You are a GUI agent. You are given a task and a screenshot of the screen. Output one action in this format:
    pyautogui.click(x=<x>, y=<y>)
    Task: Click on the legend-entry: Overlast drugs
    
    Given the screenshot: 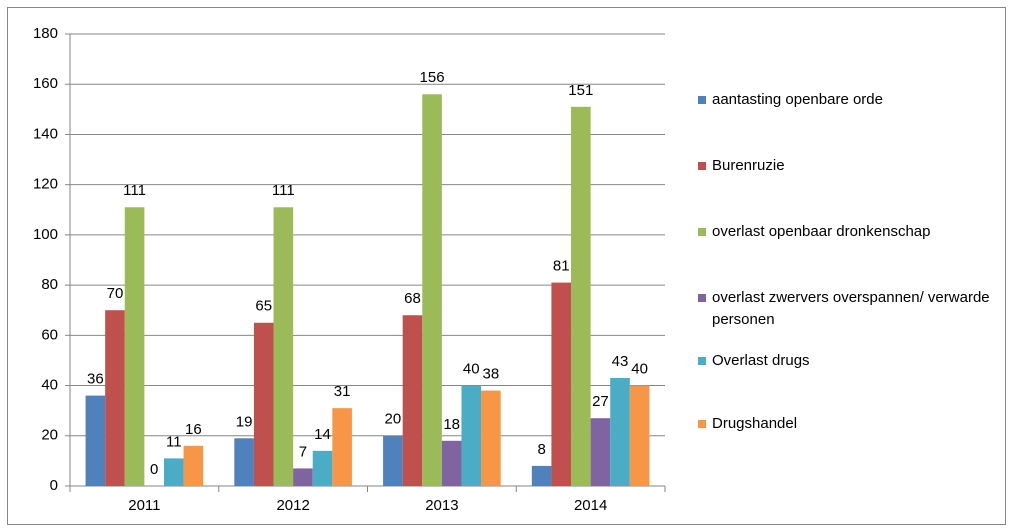 What is the action you would take?
    pyautogui.click(x=847, y=361)
    